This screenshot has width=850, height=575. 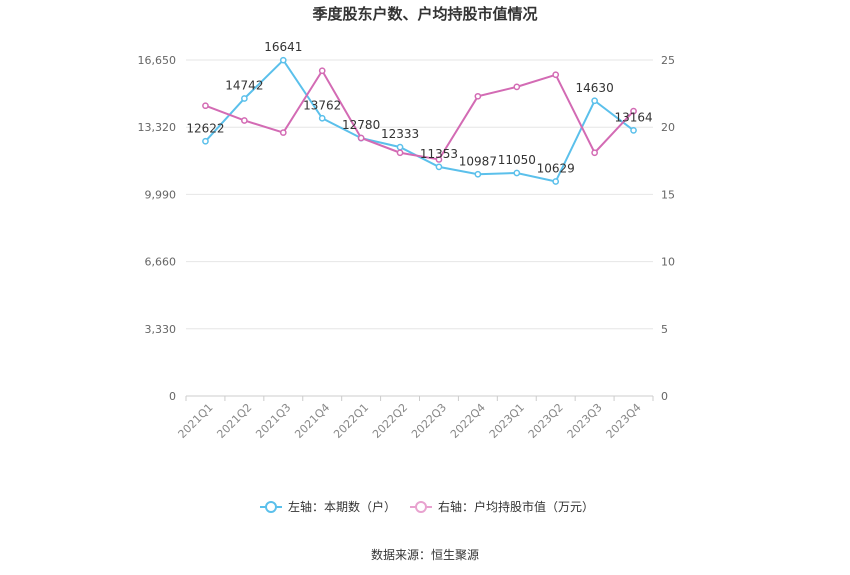 I want to click on x-tick-label: 2021Q3, so click(x=273, y=421).